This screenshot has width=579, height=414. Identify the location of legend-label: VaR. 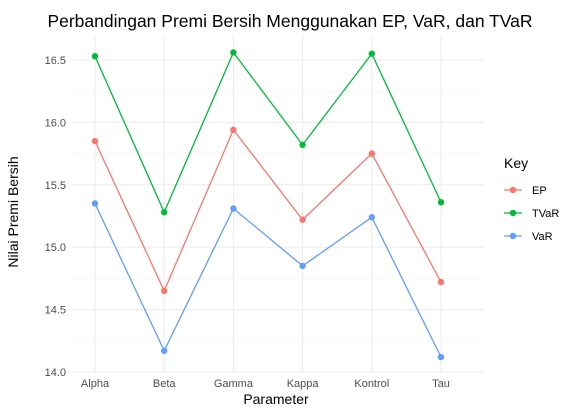
(542, 237).